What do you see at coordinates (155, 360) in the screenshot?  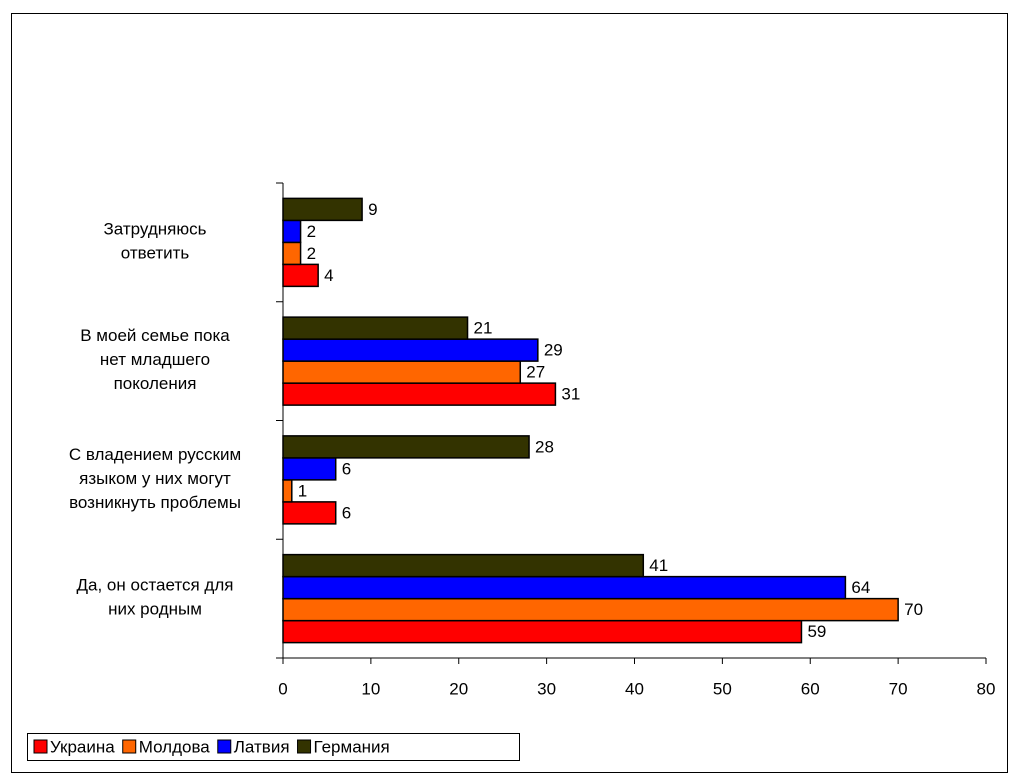 I see `category-label: В моей семье пока нет младшего поколения` at bounding box center [155, 360].